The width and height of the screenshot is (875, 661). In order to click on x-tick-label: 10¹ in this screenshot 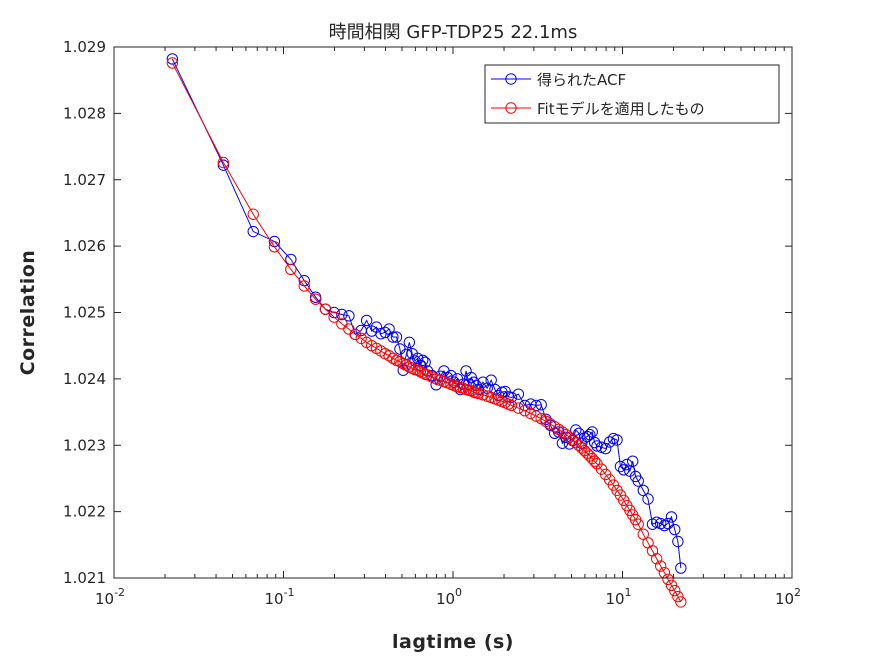, I will do `click(618, 597)`.